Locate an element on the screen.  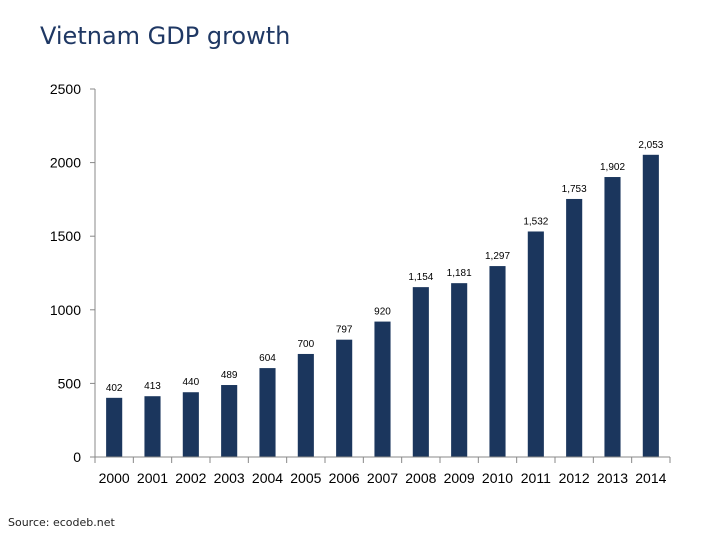
data-label-2003: 489 is located at coordinates (229, 375).